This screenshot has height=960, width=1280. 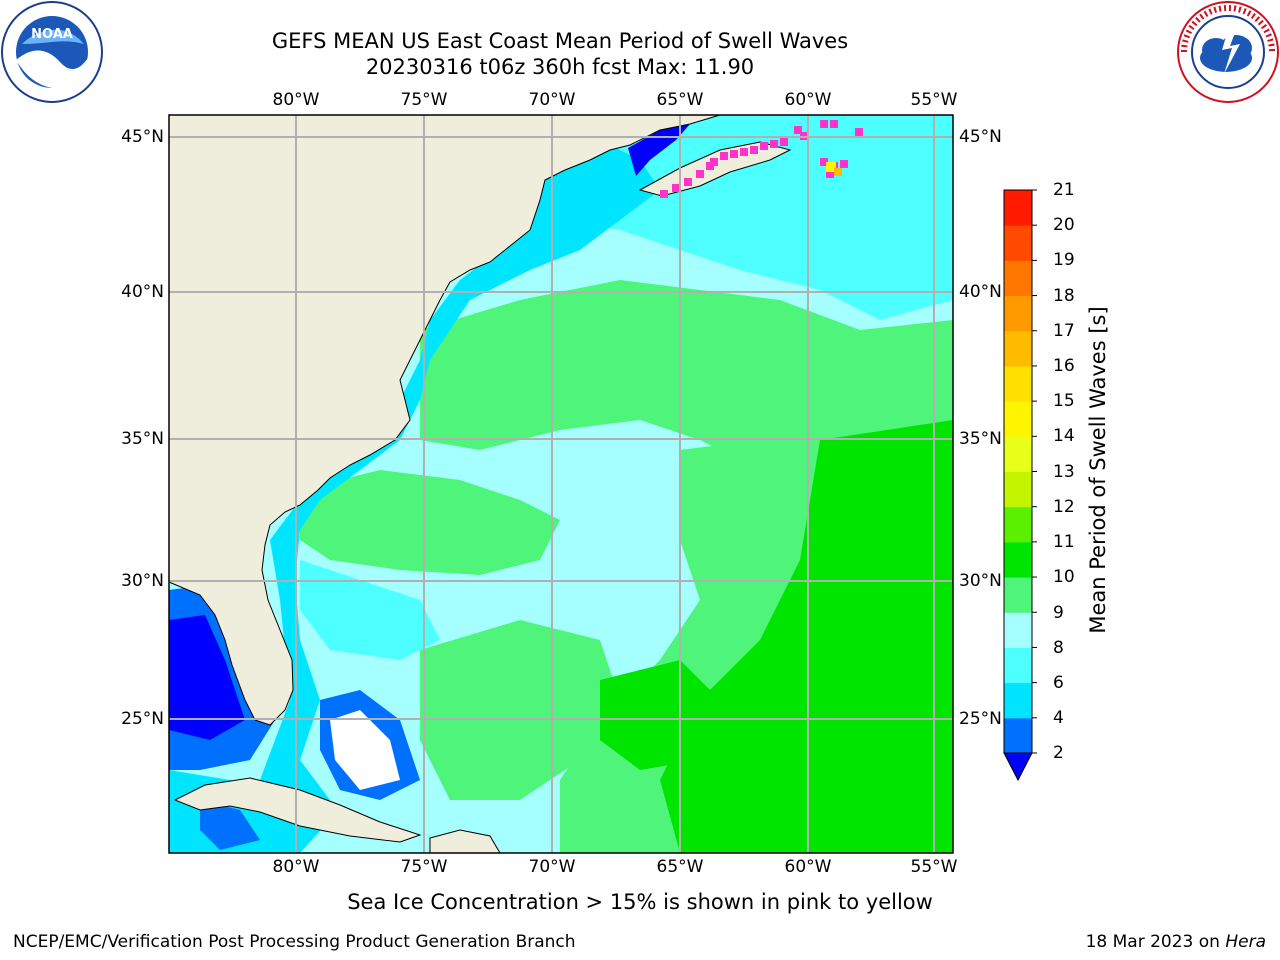 What do you see at coordinates (680, 867) in the screenshot?
I see `lon-label-bottom: 65°W` at bounding box center [680, 867].